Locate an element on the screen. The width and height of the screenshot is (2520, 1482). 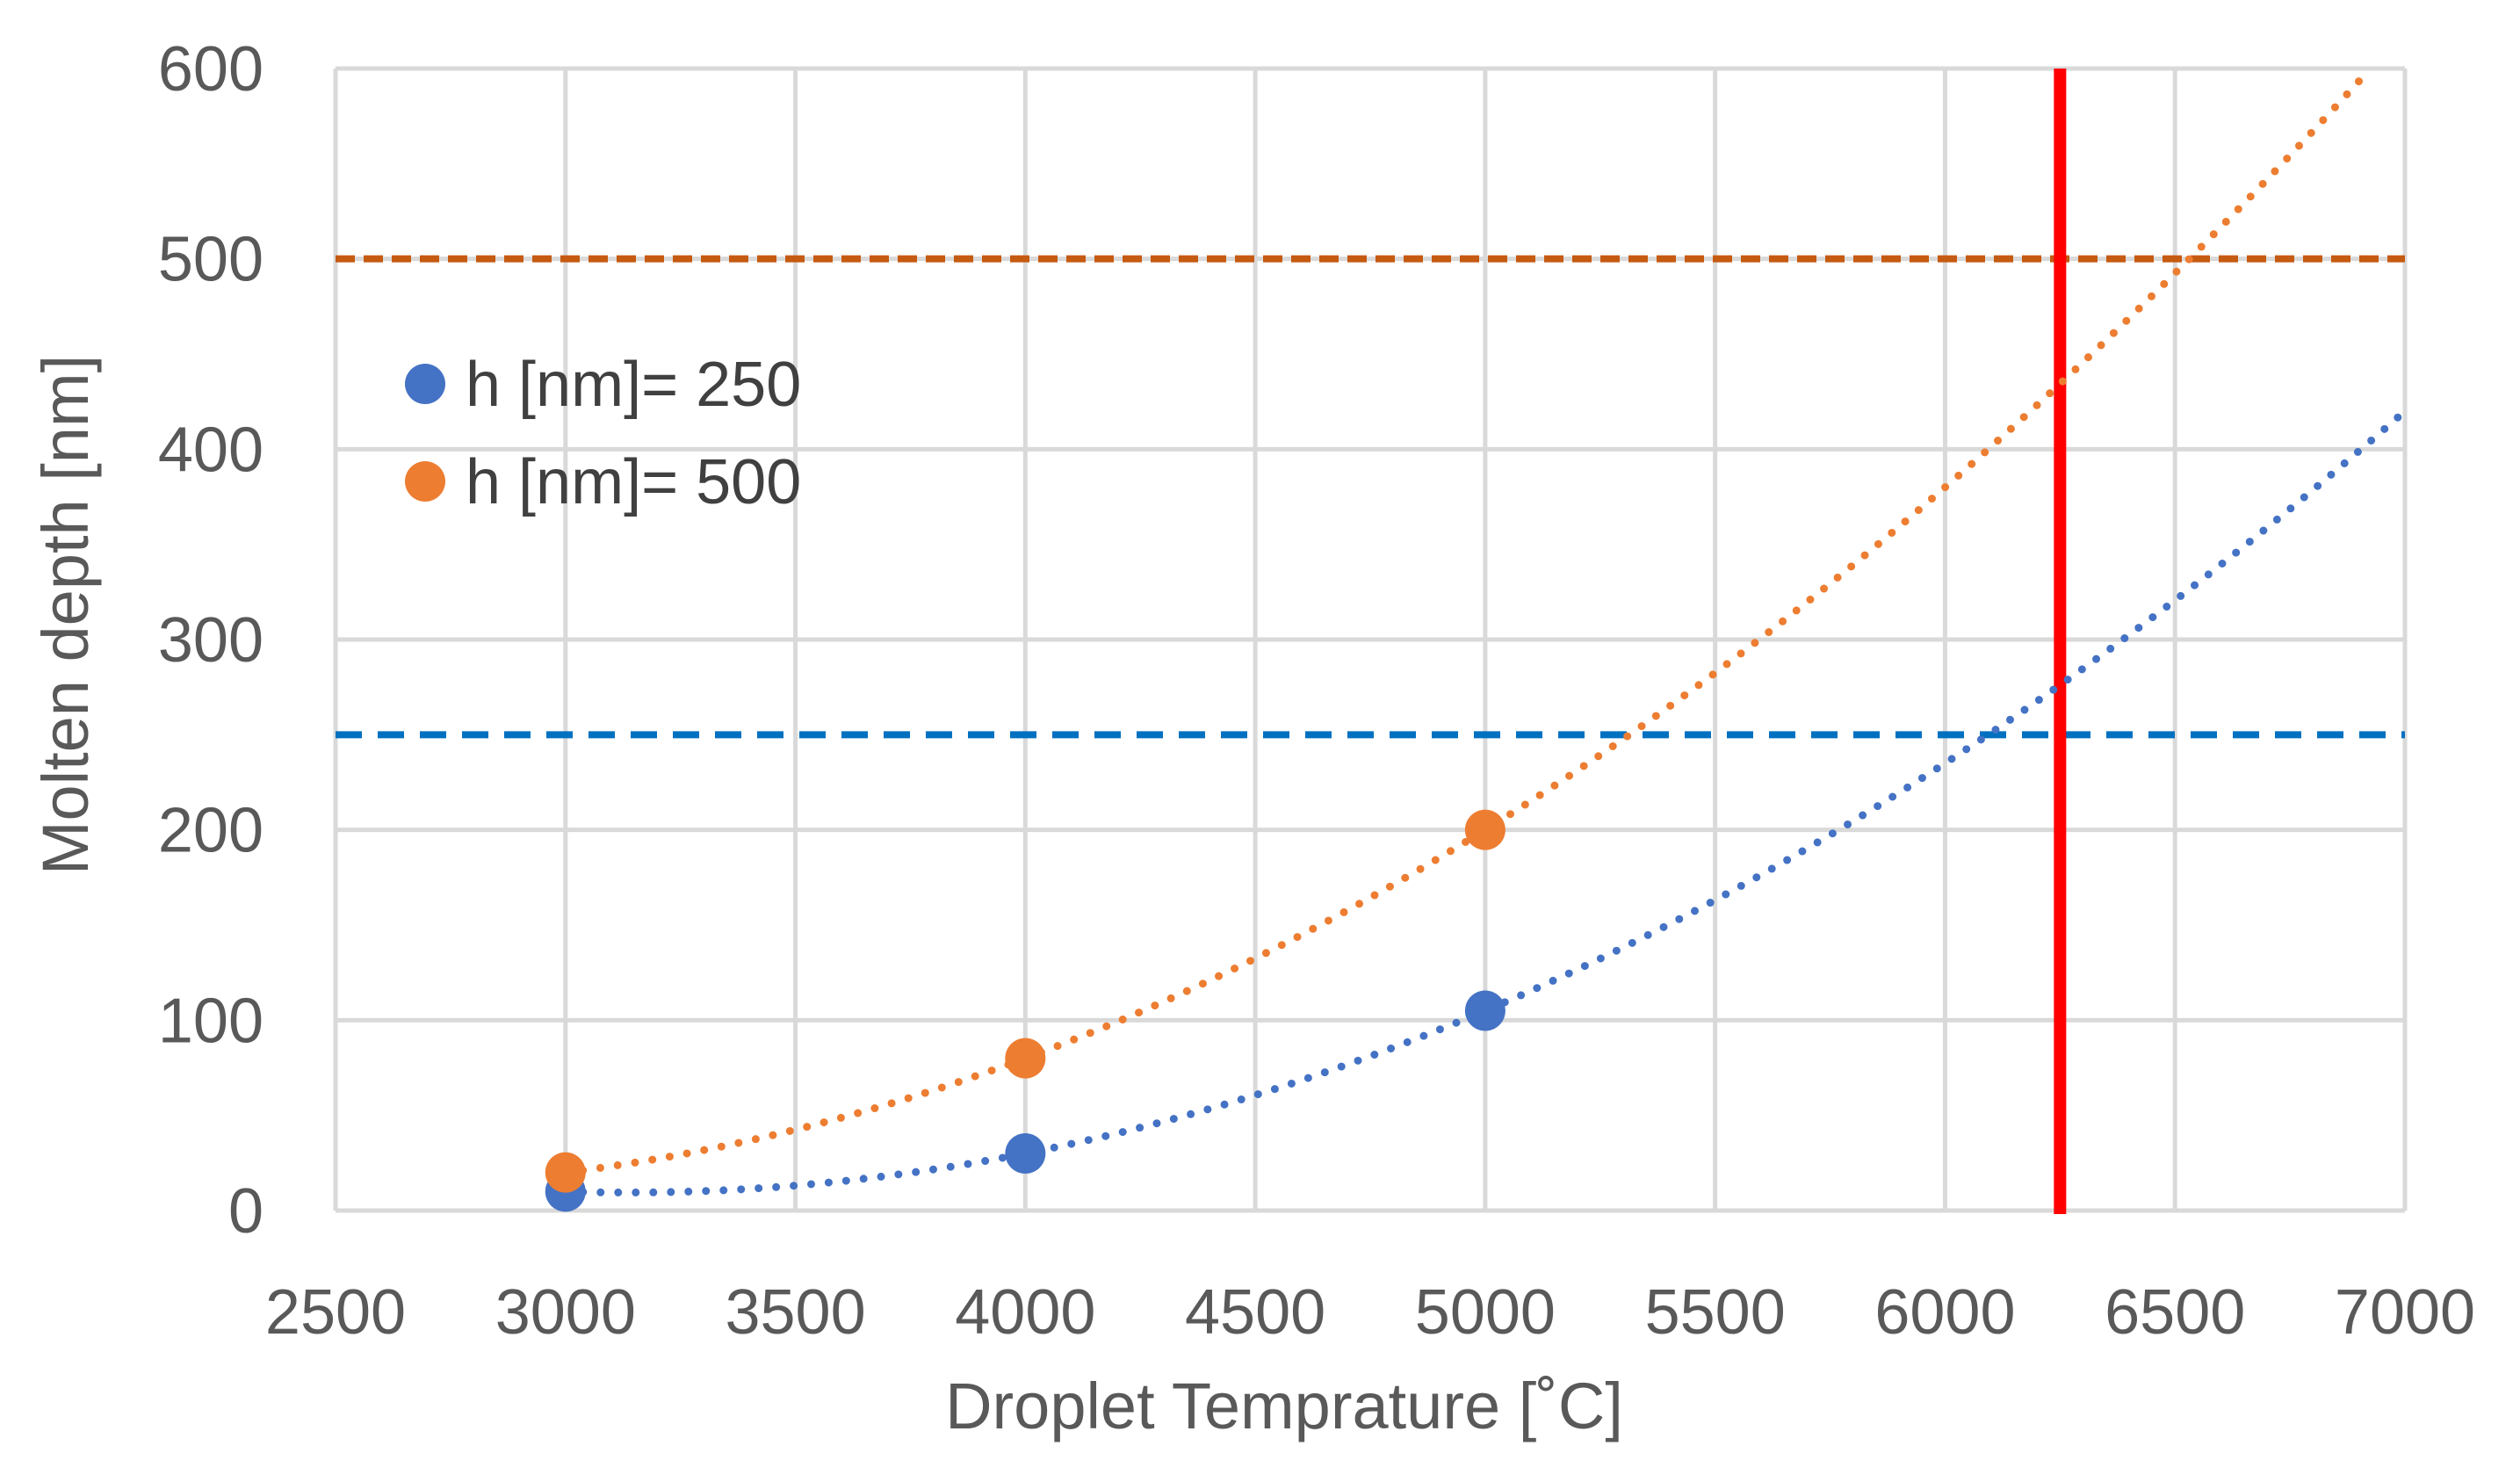
x-tick-label-5: 5000 is located at coordinates (1485, 1312).